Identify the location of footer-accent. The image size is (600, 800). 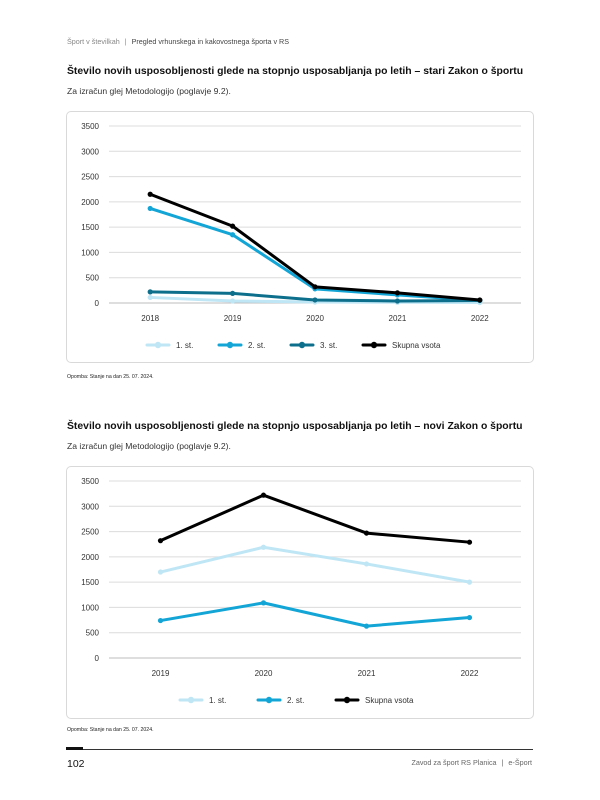
(74, 748).